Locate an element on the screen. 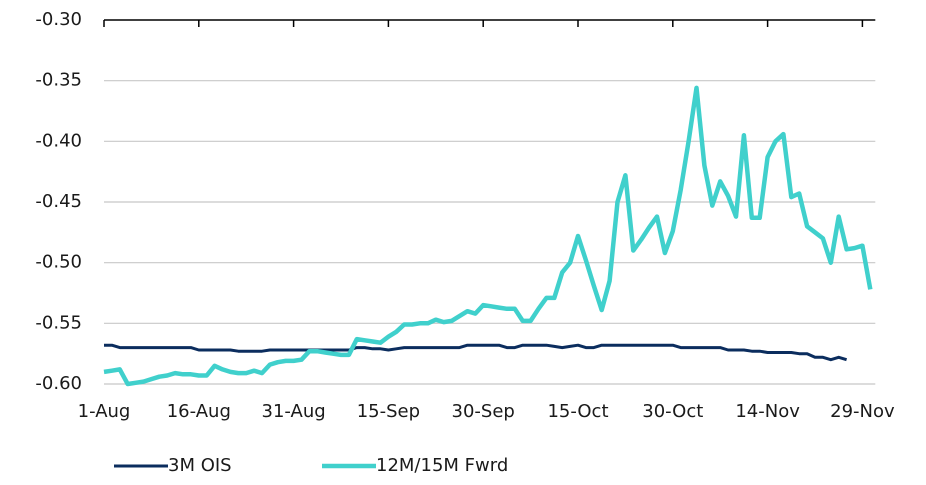  x-tick-label: 15-Oct is located at coordinates (577, 411).